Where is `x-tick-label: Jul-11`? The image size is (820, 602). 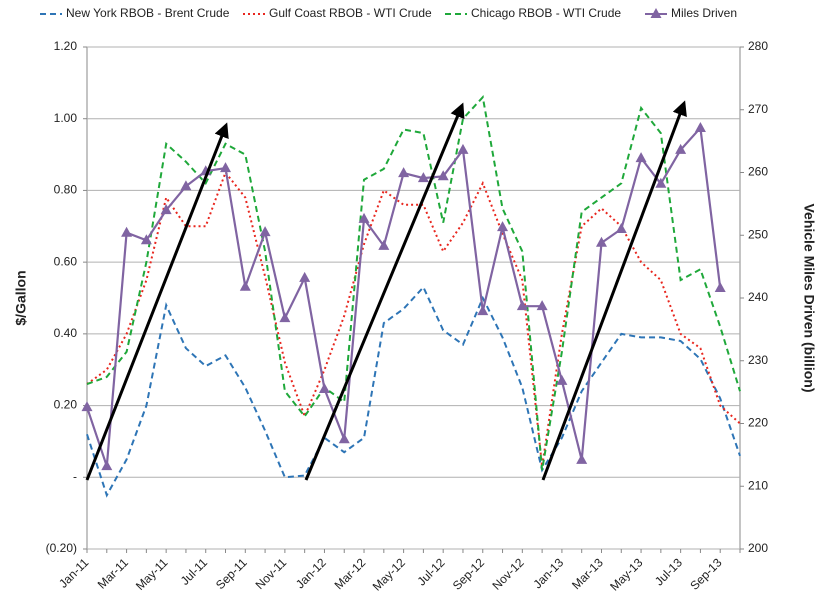 x-tick-label: Jul-11 is located at coordinates (194, 571).